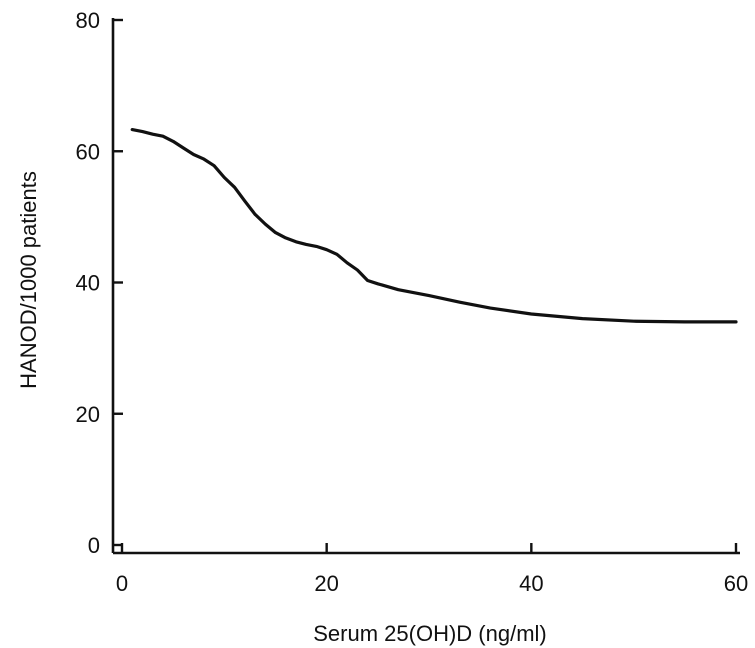 This screenshot has width=755, height=648. What do you see at coordinates (122, 583) in the screenshot?
I see `x-tick-label: 0` at bounding box center [122, 583].